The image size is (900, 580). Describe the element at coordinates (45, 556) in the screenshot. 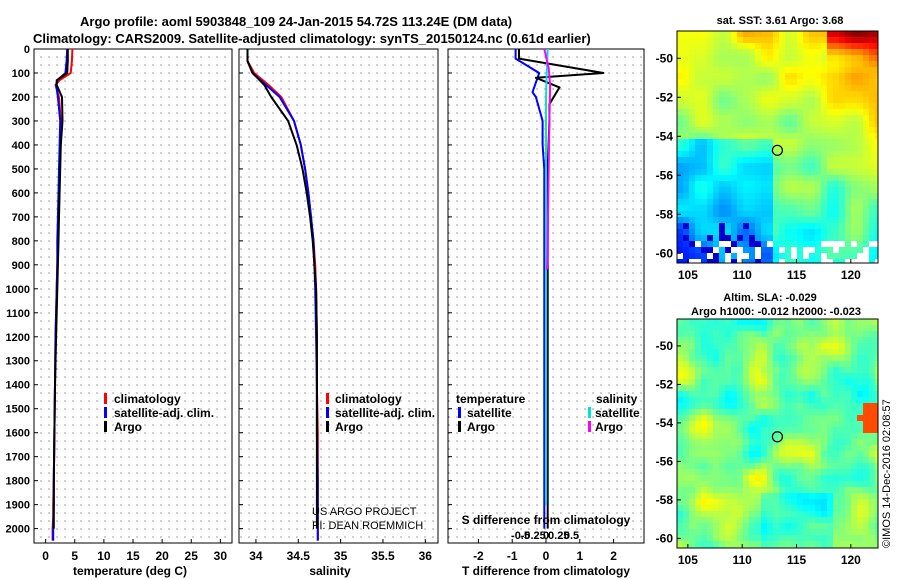

I see `x-tick-label: 0` at that location.